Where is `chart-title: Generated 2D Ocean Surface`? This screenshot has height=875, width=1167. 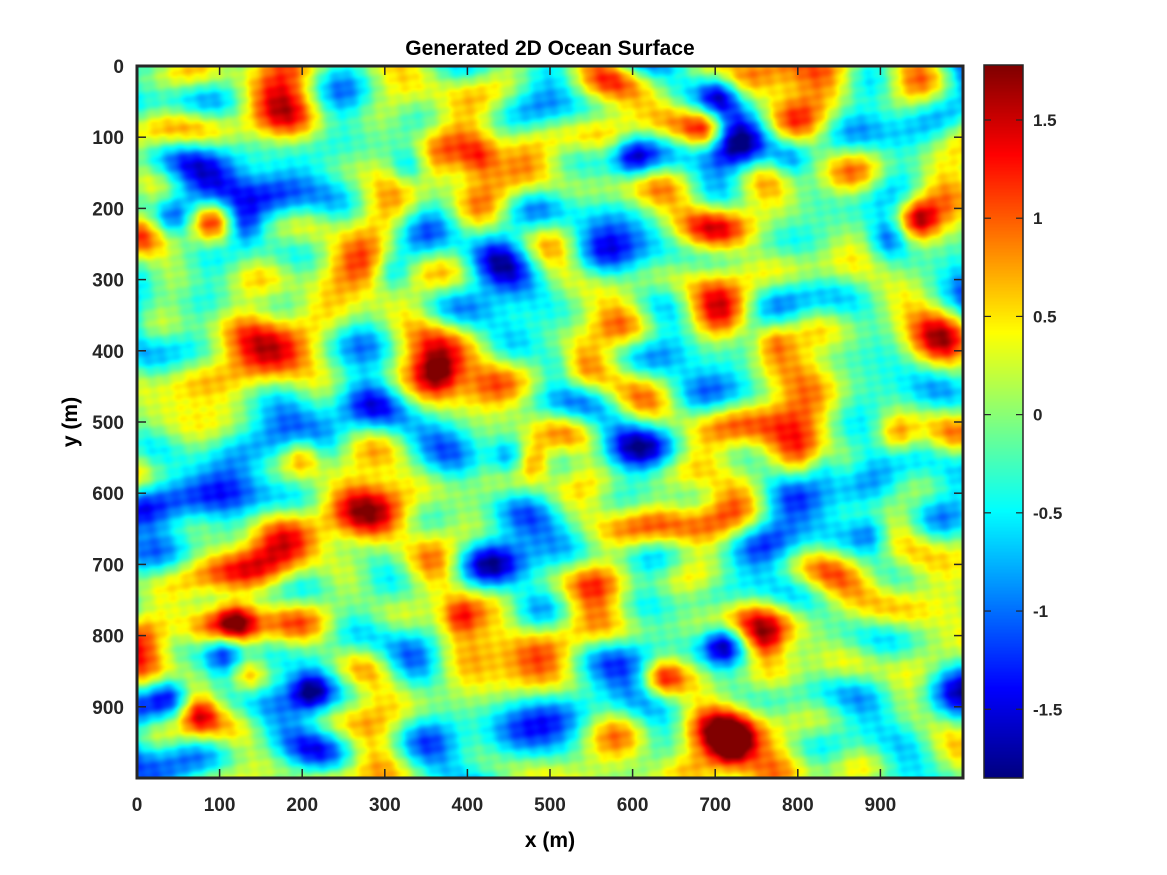 chart-title: Generated 2D Ocean Surface is located at coordinates (549, 48).